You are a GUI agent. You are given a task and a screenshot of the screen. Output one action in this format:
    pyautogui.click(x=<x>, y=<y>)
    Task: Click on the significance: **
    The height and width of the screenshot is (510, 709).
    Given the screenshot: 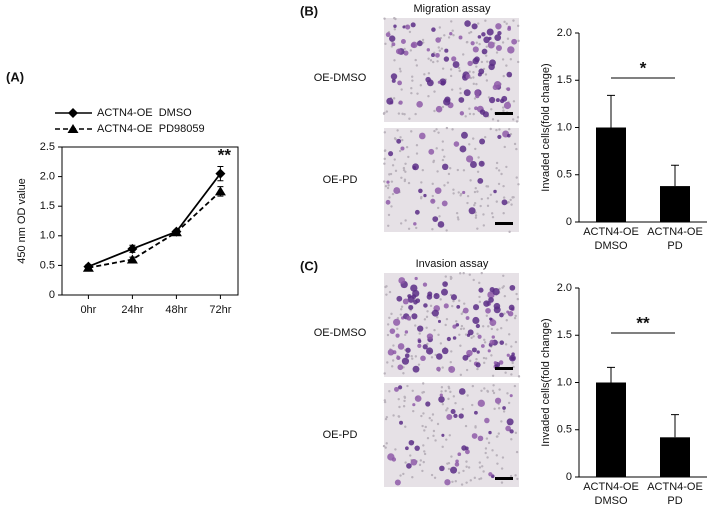 What is the action you would take?
    pyautogui.click(x=643, y=322)
    